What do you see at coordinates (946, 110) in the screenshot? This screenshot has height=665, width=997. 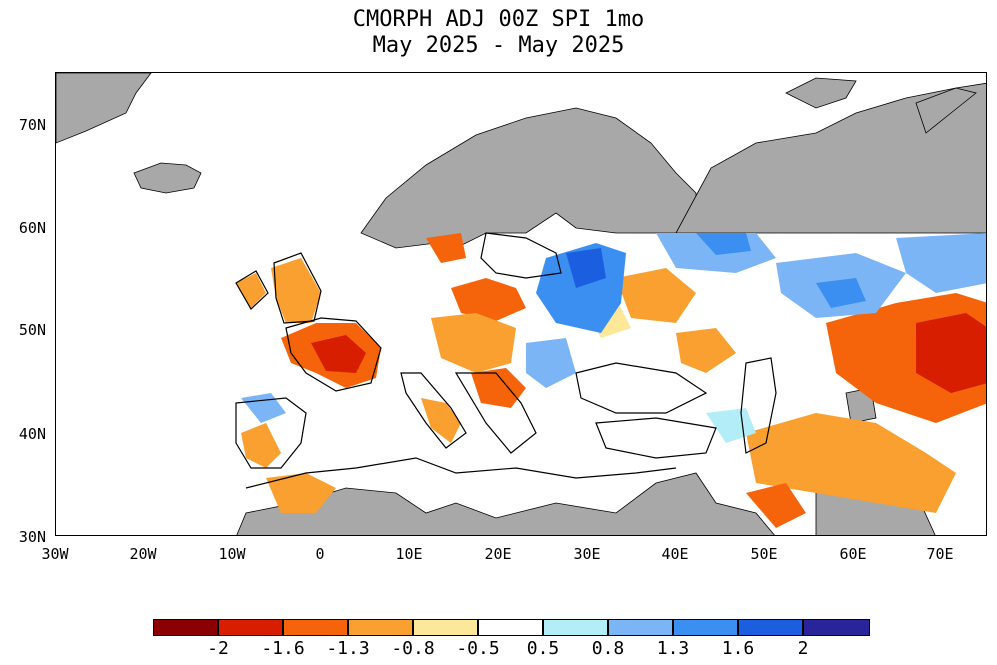 I see `novaya-zemlya-landmass` at bounding box center [946, 110].